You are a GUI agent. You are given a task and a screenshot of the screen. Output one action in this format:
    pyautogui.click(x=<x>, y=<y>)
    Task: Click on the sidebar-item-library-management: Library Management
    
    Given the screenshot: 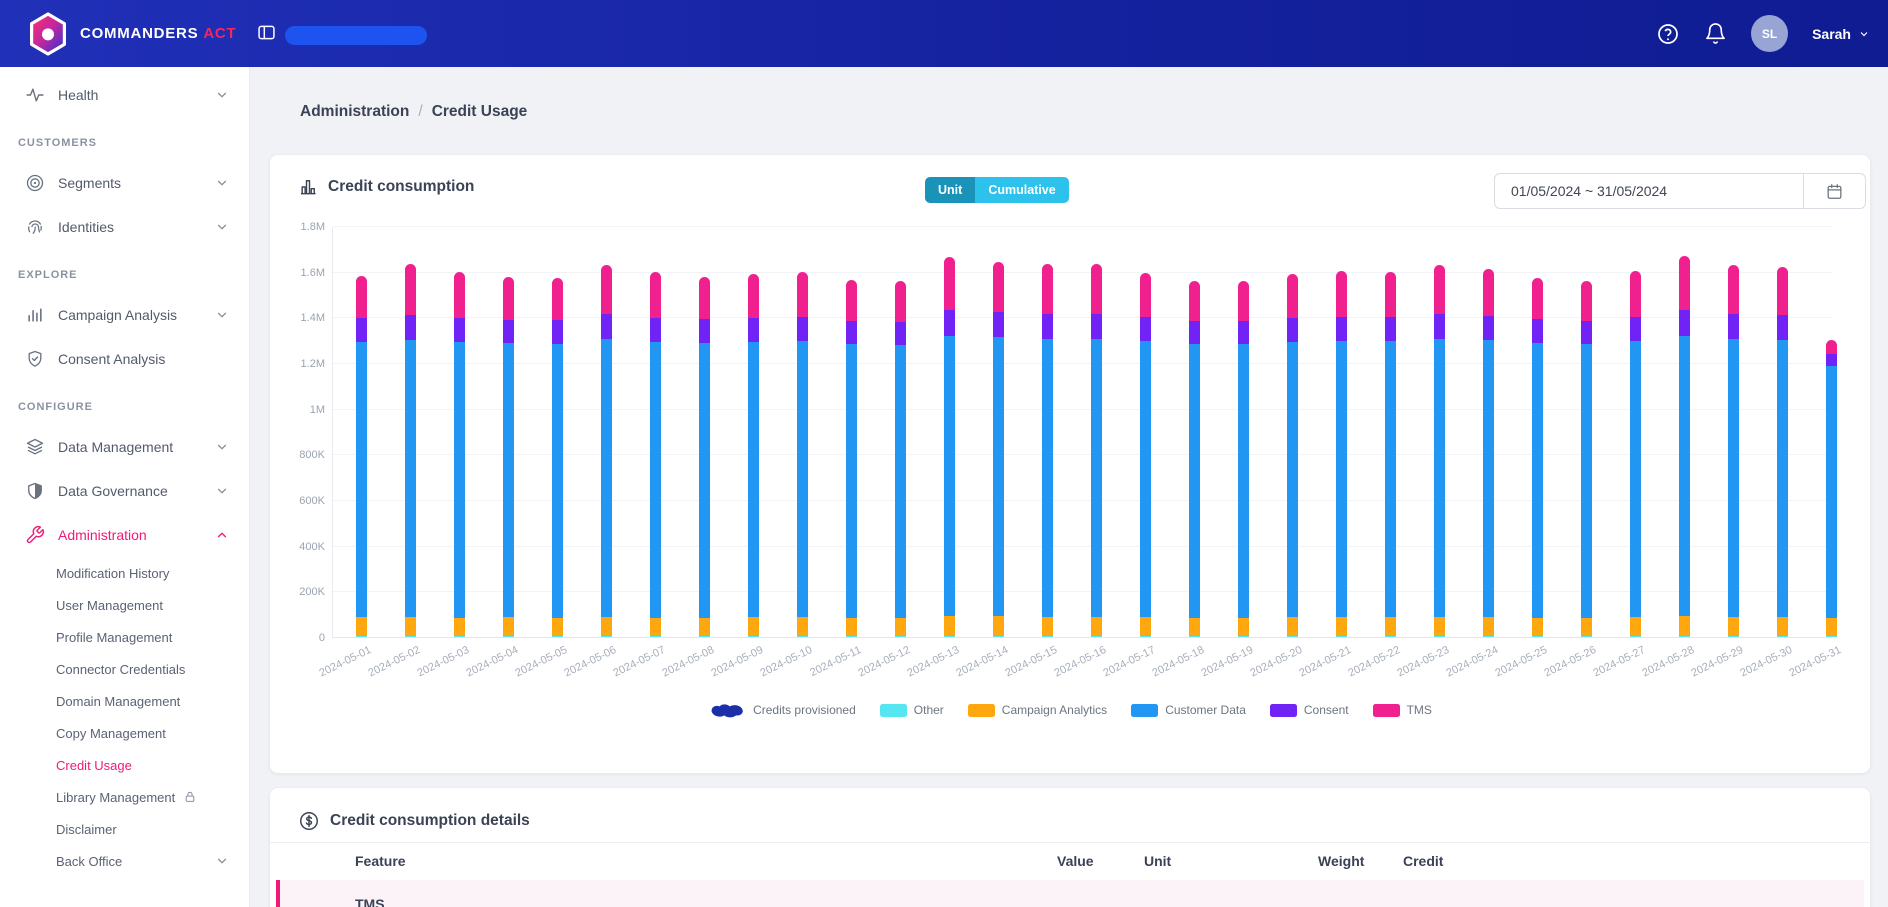 What is the action you would take?
    pyautogui.click(x=124, y=797)
    